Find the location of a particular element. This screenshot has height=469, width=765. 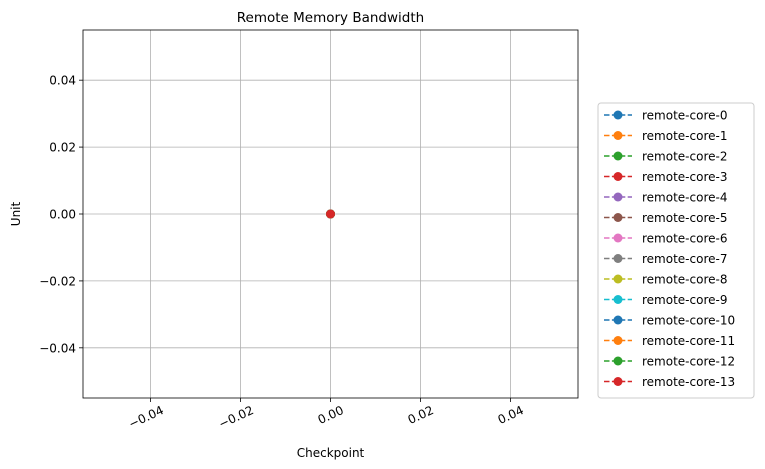

legend-item: remote-core-1 is located at coordinates (665, 136).